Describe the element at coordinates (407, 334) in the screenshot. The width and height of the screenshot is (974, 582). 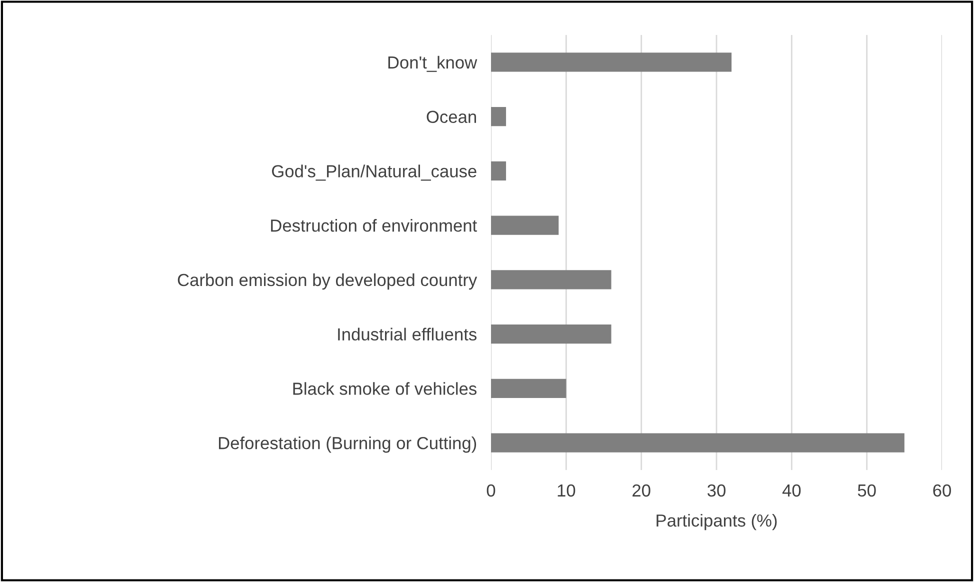
I see `y-tick-label: Industrial effluents` at that location.